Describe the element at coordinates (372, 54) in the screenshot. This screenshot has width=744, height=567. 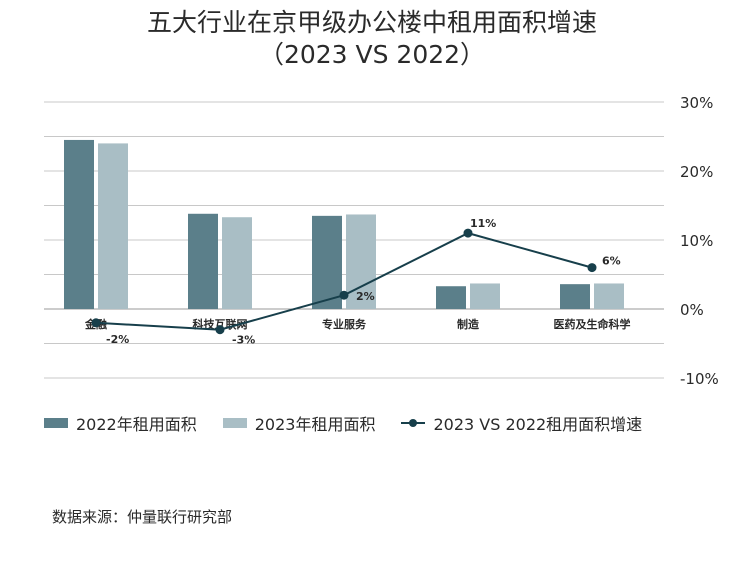
I see `chart-subtitle: （2023 VS 2022）` at that location.